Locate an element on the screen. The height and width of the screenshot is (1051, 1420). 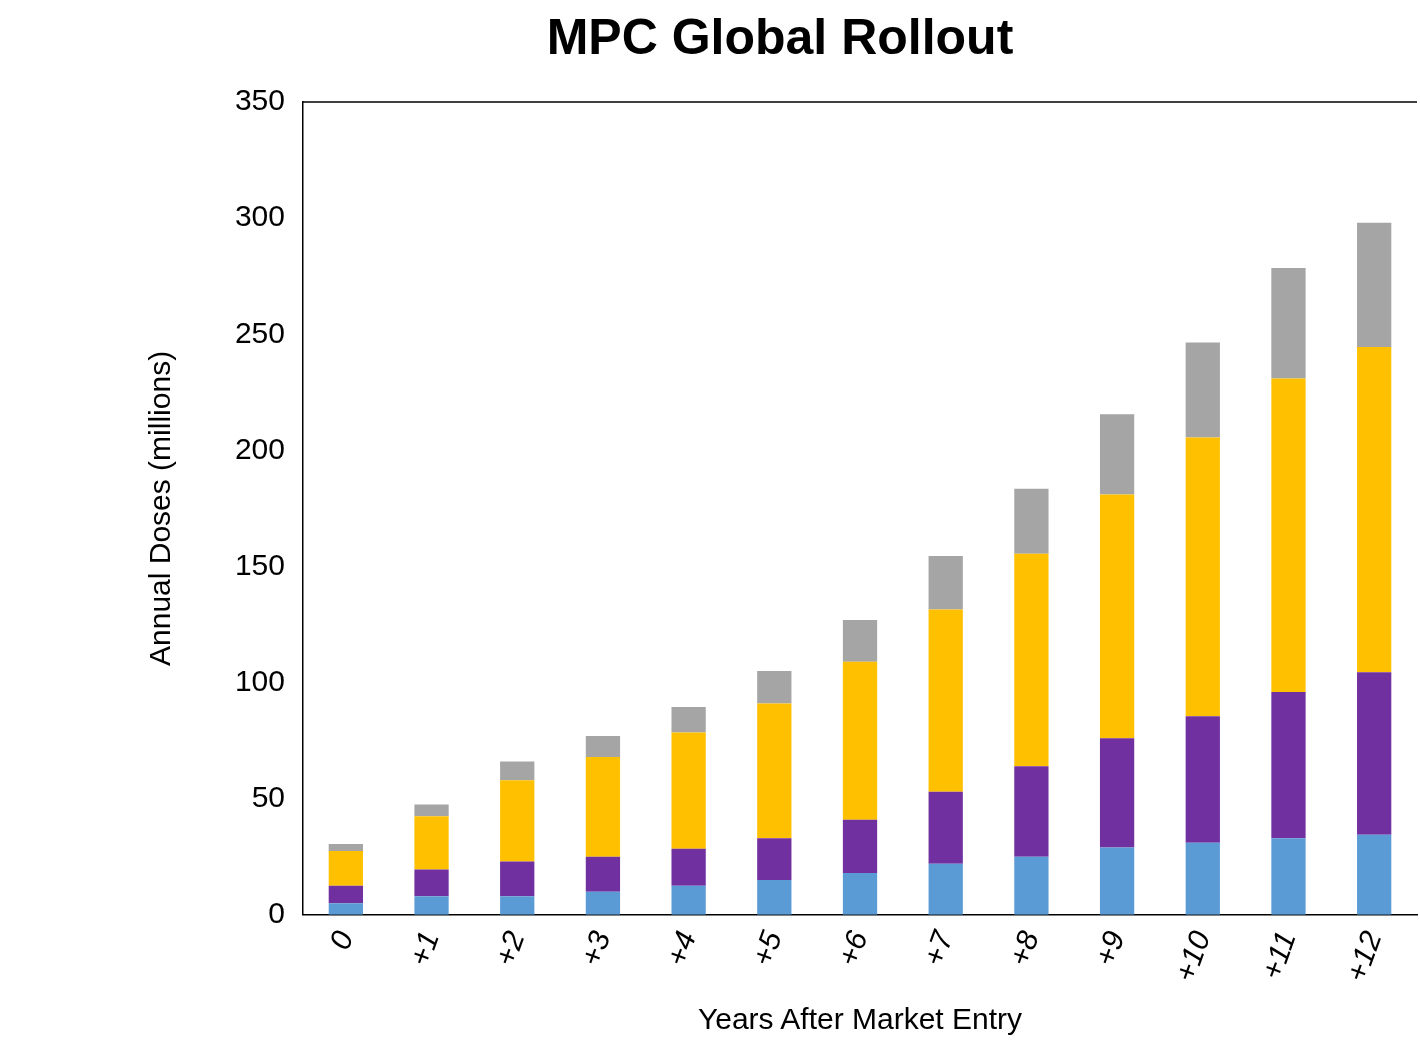
y-tick-label: 150 is located at coordinates (259, 564).